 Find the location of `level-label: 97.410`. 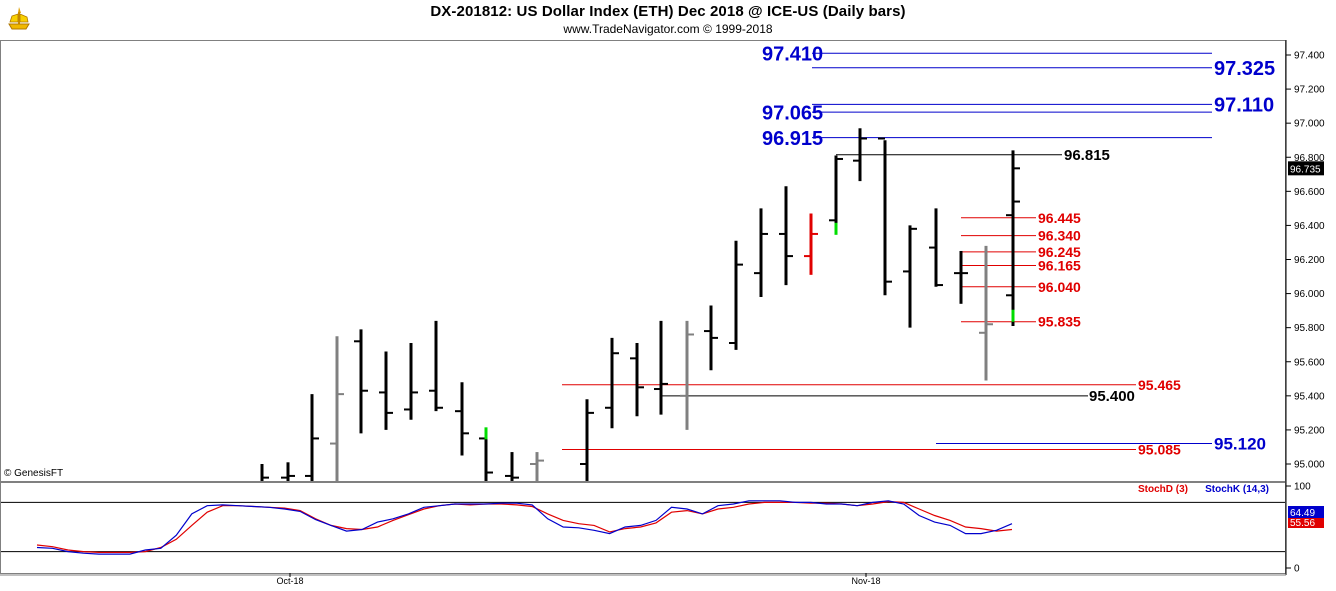

level-label: 97.410 is located at coordinates (792, 54).